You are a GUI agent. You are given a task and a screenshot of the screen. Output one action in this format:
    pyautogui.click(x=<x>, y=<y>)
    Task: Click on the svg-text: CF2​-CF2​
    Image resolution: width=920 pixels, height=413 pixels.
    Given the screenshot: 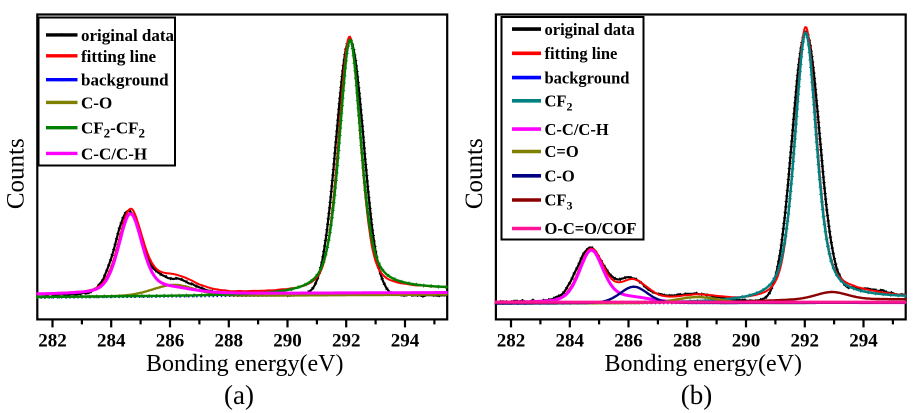 What is the action you would take?
    pyautogui.click(x=113, y=130)
    